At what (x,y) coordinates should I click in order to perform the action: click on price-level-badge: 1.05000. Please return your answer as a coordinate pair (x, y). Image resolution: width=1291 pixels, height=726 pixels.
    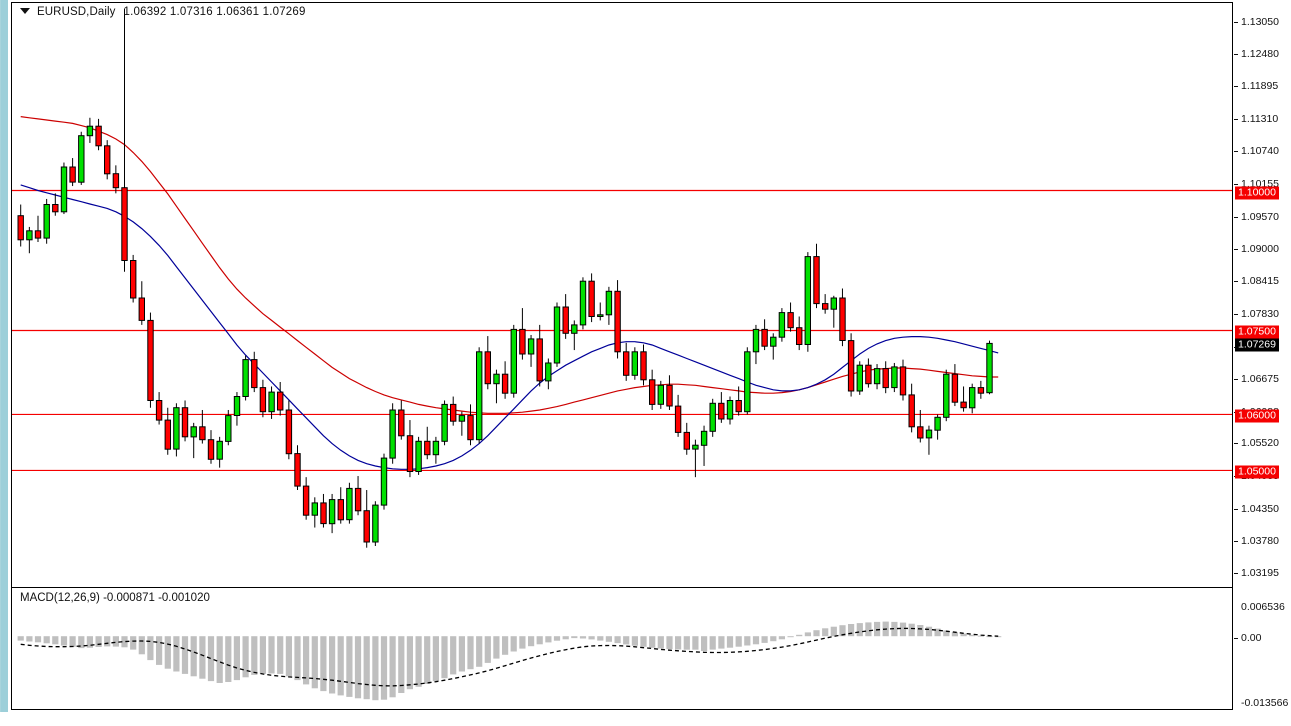
    Looking at the image, I should click on (1257, 472).